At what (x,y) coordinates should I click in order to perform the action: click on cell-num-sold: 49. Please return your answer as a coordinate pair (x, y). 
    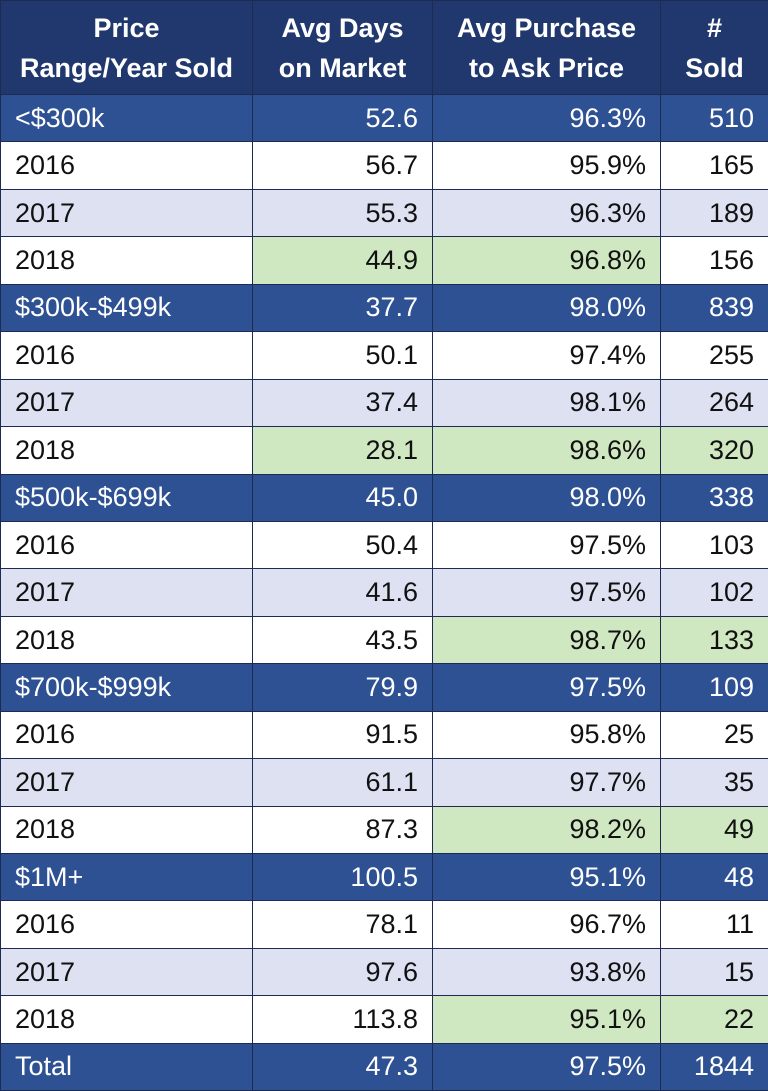
    Looking at the image, I should click on (714, 829).